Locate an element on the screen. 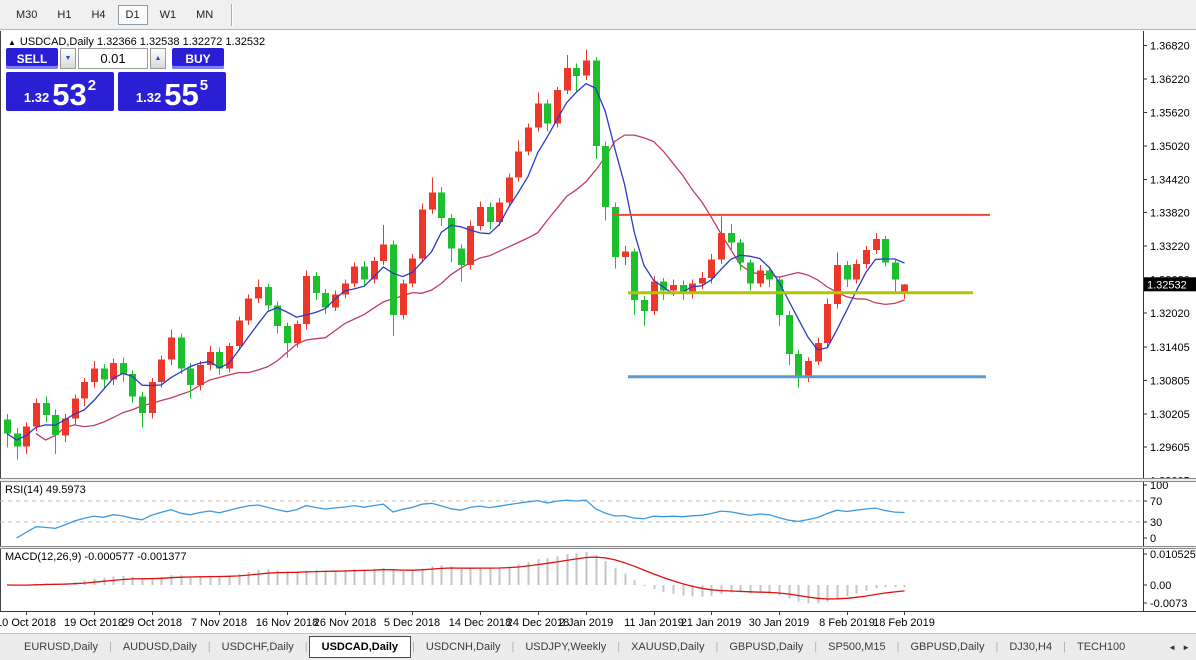 The width and height of the screenshot is (1196, 660). macd-label: MACD(12,26,9) -0.000577 -0.001377 is located at coordinates (96, 557).